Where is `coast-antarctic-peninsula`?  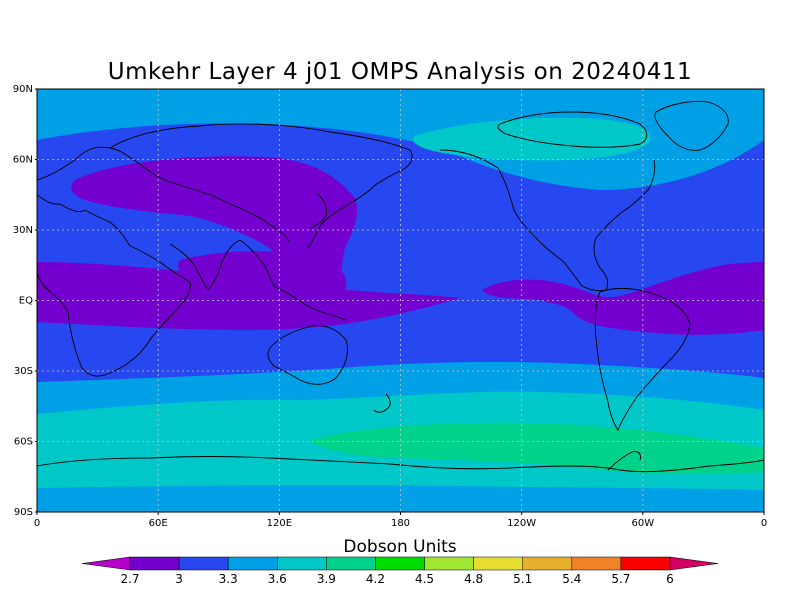
coast-antarctic-peninsula is located at coordinates (624, 461).